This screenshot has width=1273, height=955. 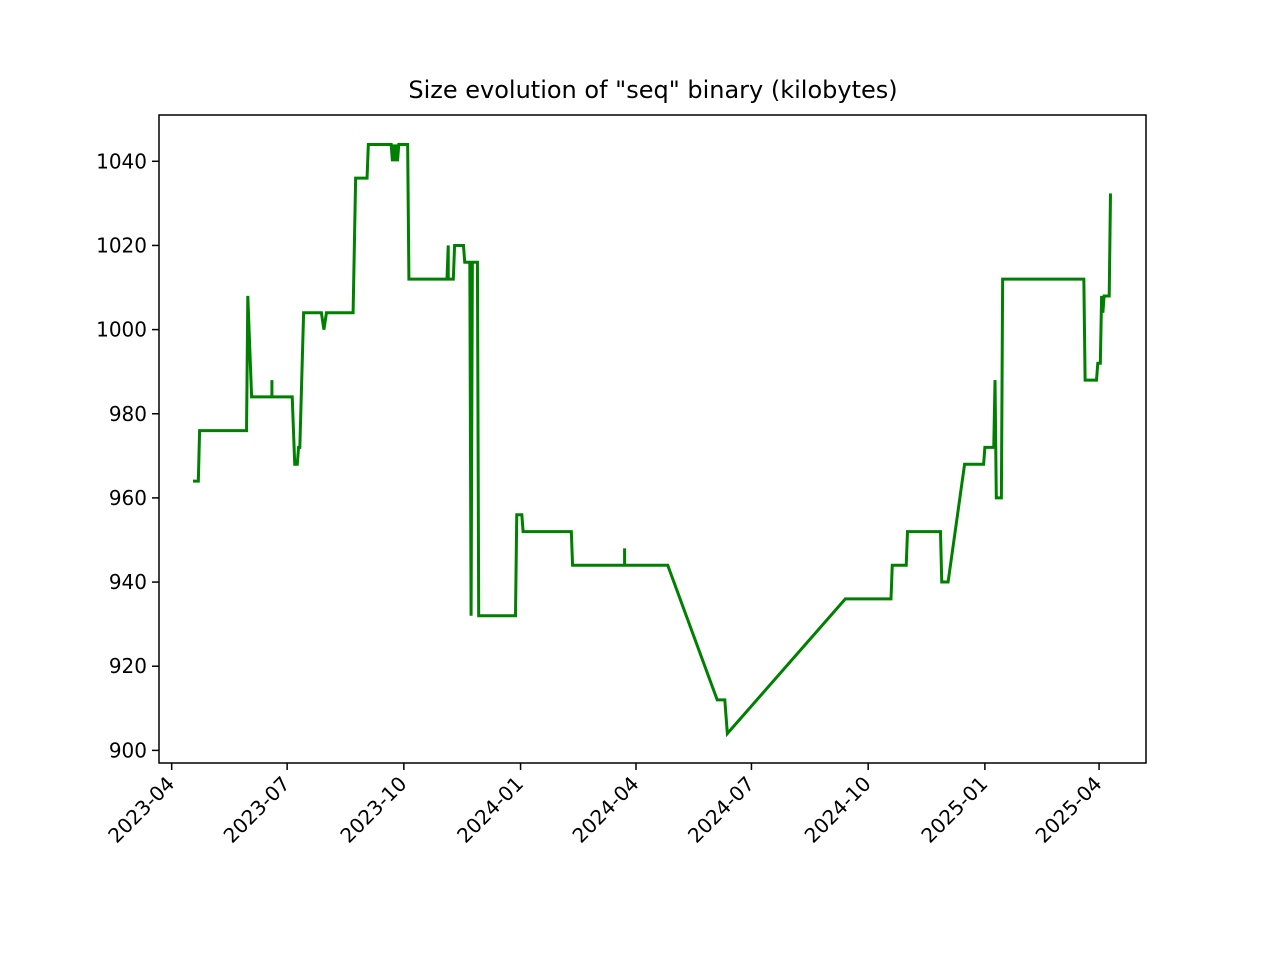 I want to click on y-tick-label: 940, so click(x=128, y=582).